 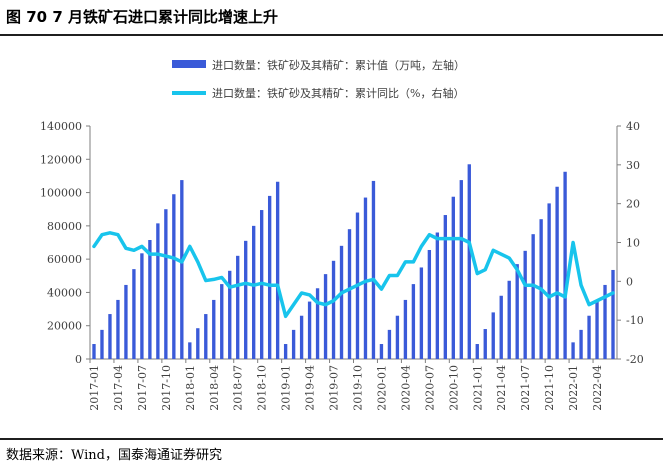 What do you see at coordinates (61, 193) in the screenshot?
I see `y-left-tick-label: 100000` at bounding box center [61, 193].